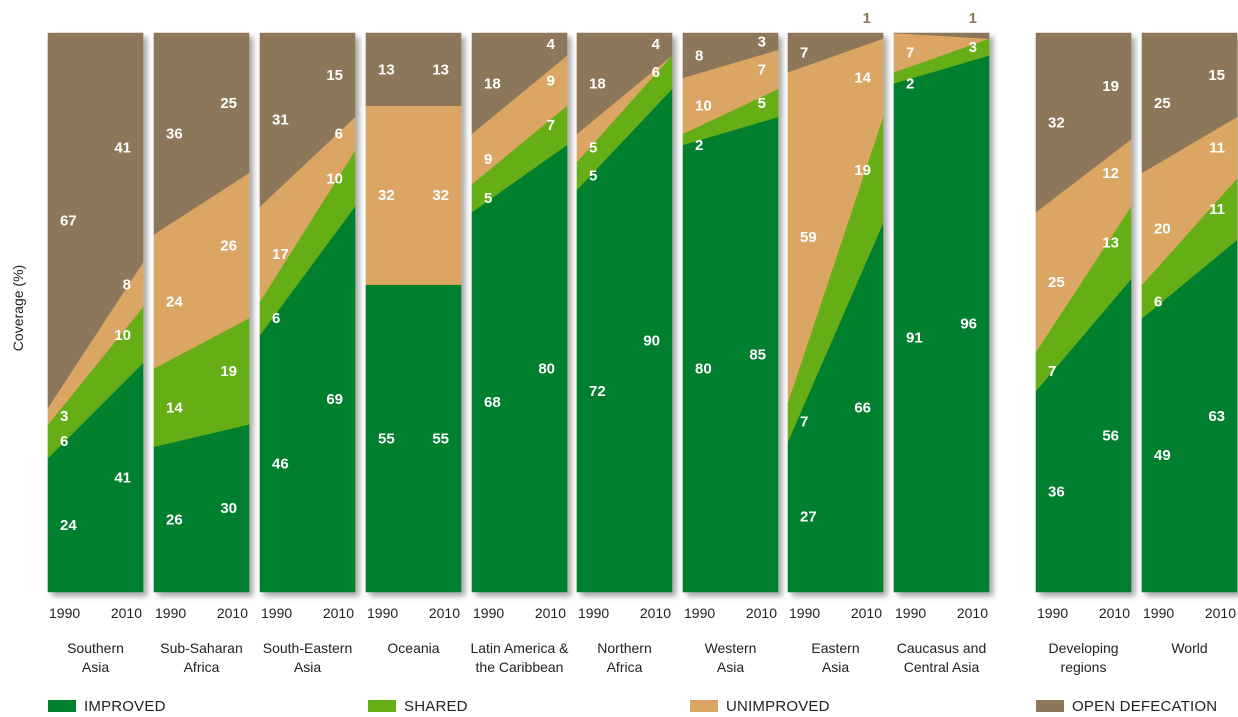  Describe the element at coordinates (655, 613) in the screenshot. I see `year-tick-2010-northern-africa: 2010` at that location.